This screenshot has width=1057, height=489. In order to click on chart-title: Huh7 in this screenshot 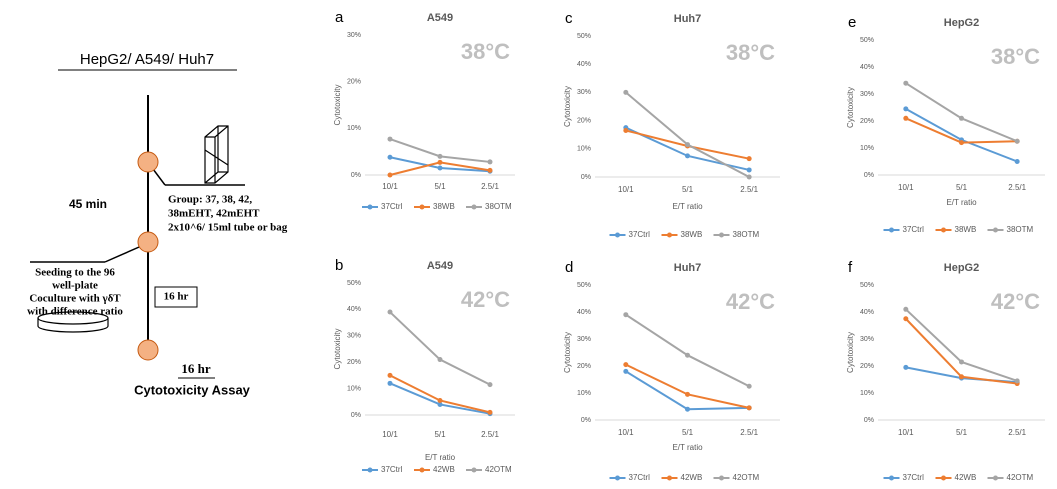, I will do `click(688, 19)`.